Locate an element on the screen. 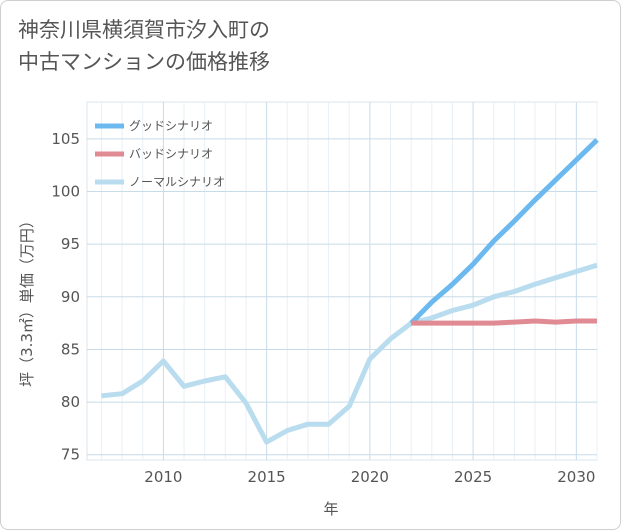 The width and height of the screenshot is (621, 530). y-tick-label-95: 95 is located at coordinates (70, 244).